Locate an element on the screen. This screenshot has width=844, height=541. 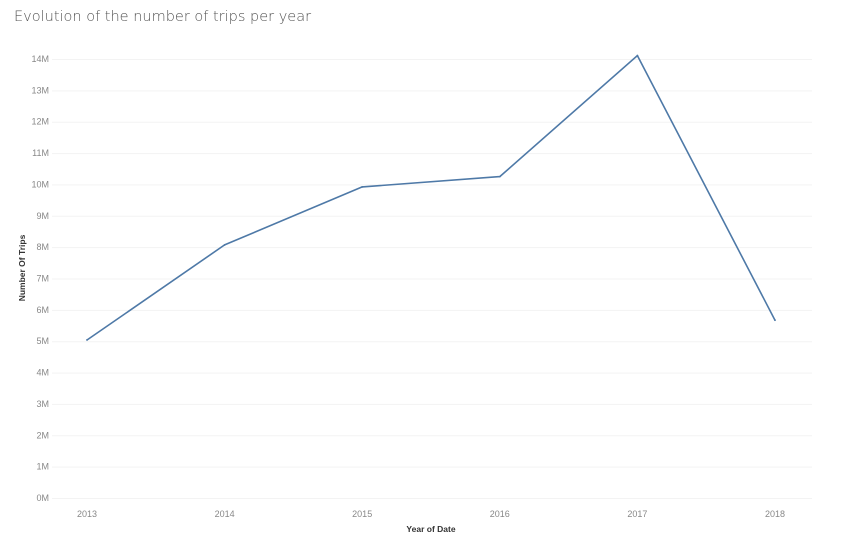
y-tick-label: 1M is located at coordinates (42, 467).